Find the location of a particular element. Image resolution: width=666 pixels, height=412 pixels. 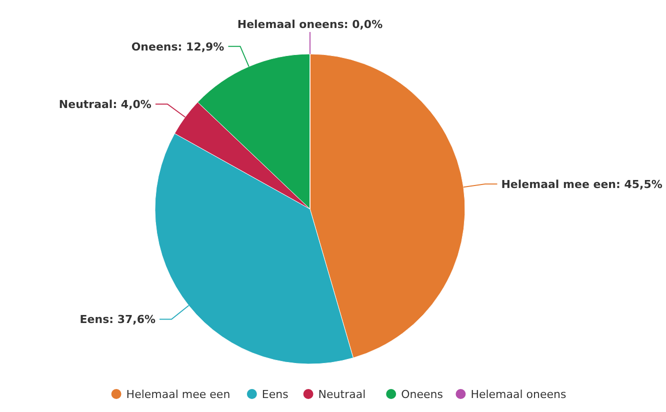

data-label: Eens: 37,6% is located at coordinates (118, 319).